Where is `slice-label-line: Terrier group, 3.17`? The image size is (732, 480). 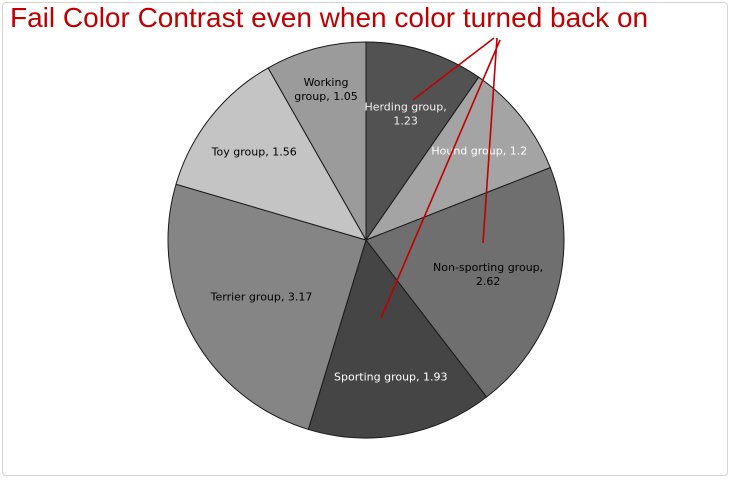 slice-label-line: Terrier group, 3.17 is located at coordinates (261, 296).